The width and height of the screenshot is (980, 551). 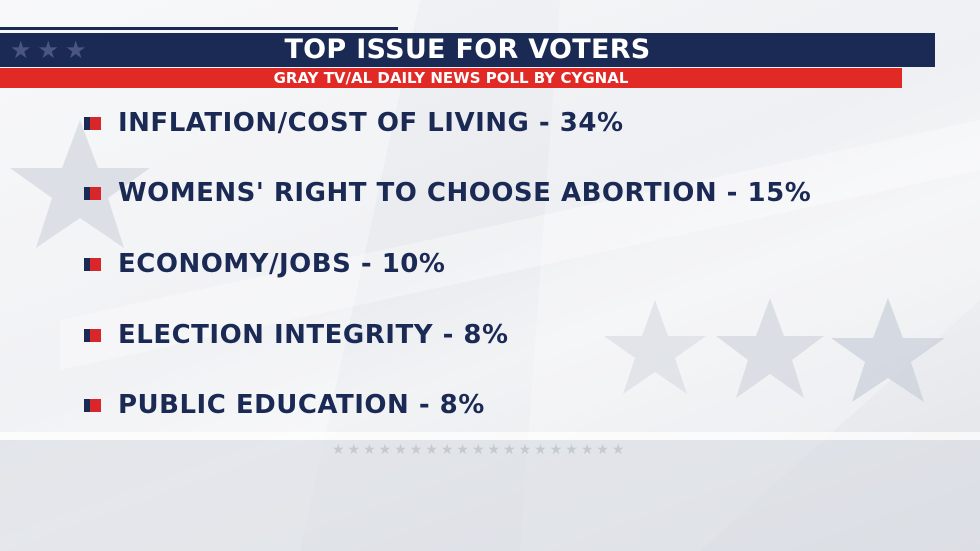 What do you see at coordinates (480, 450) in the screenshot?
I see `bottom-stars-icon: ★★★★★★★★★★★★★★★★★★★` at bounding box center [480, 450].